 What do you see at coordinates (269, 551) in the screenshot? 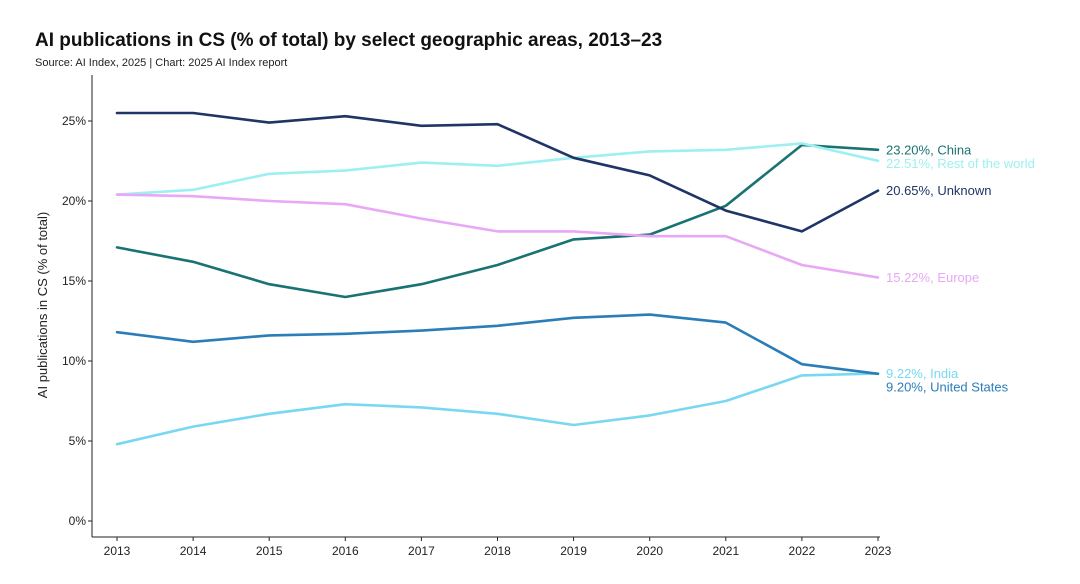
I see `x-tick-label: 2015` at bounding box center [269, 551].